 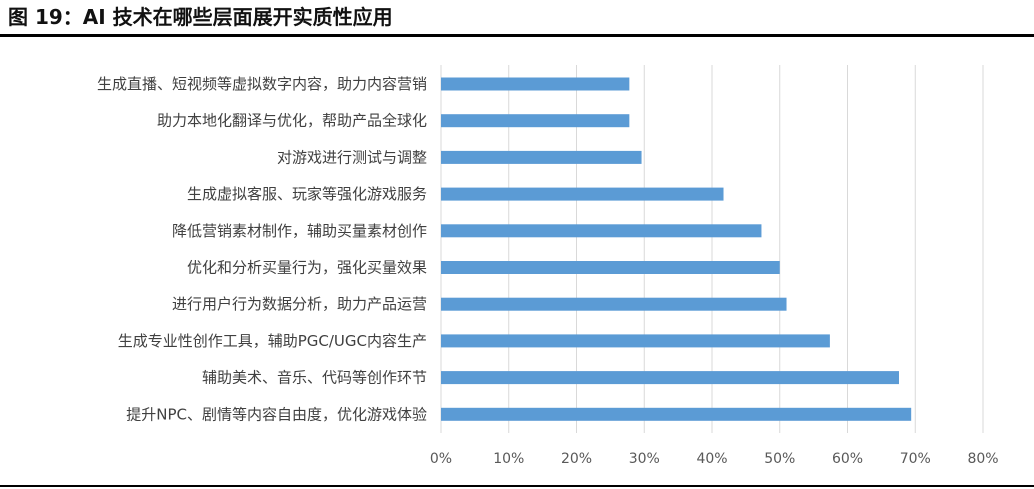 I want to click on x-tick-label: 0%, so click(x=441, y=459).